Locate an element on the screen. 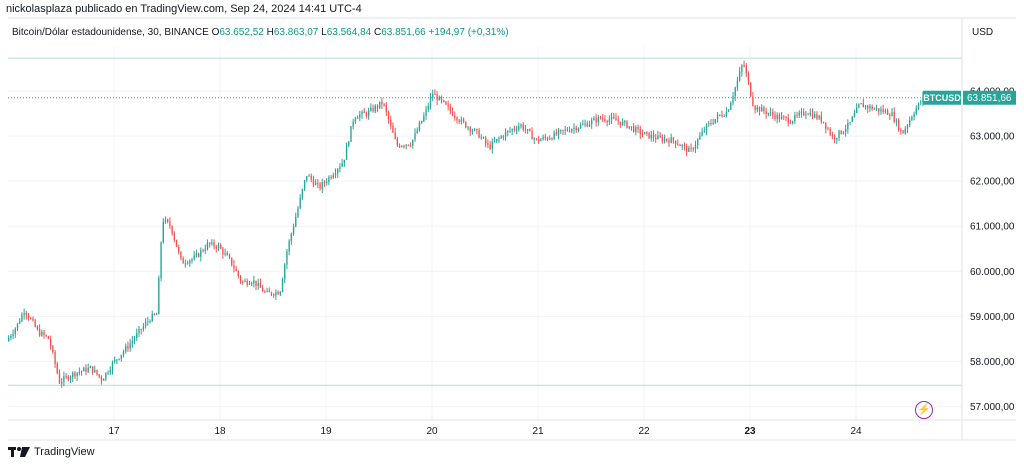 The height and width of the screenshot is (467, 1024). open-label: O is located at coordinates (215, 32).